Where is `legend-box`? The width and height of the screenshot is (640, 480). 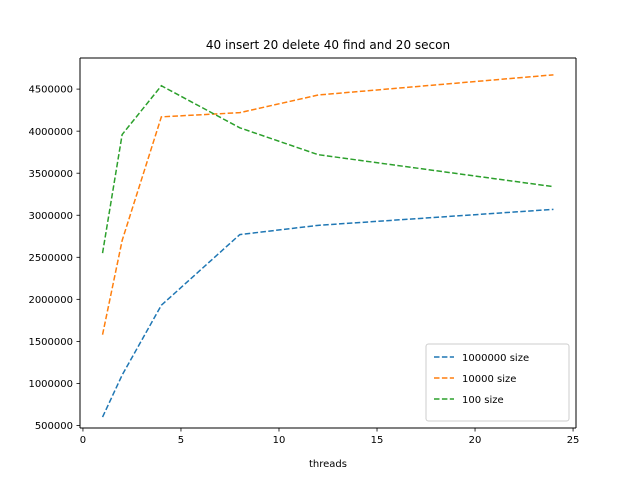 legend-box is located at coordinates (497, 382).